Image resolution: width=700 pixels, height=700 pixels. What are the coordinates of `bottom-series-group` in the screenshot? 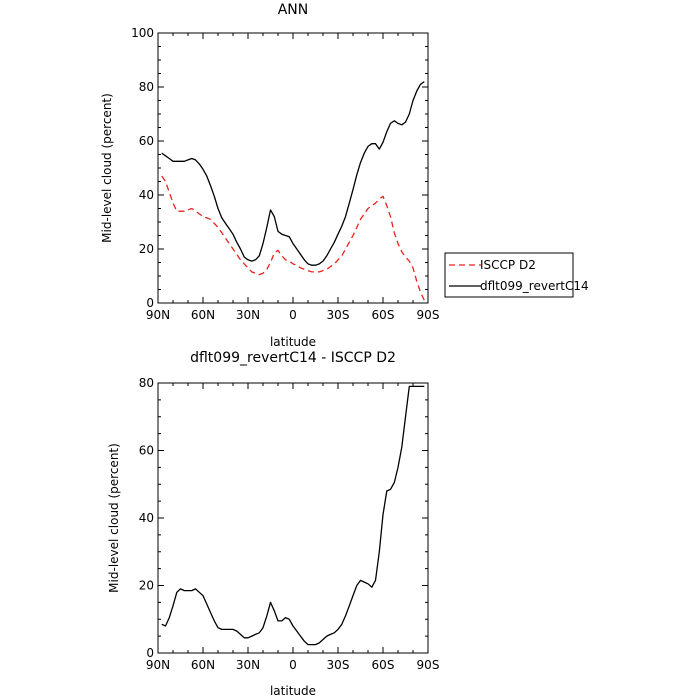 It's located at (293, 515).